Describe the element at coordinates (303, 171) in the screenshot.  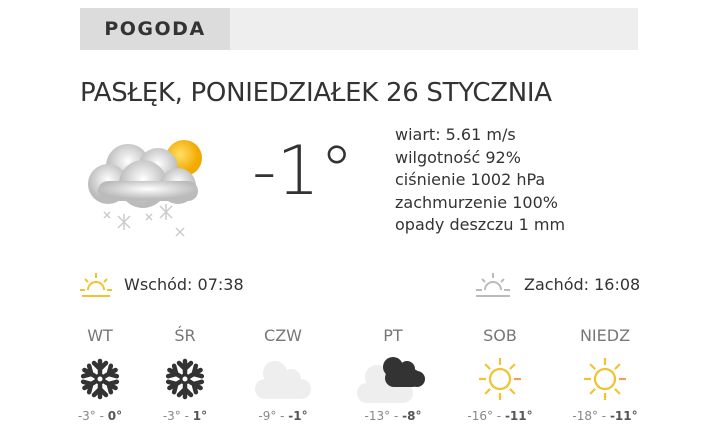
I see `current-temperature: -1°` at that location.